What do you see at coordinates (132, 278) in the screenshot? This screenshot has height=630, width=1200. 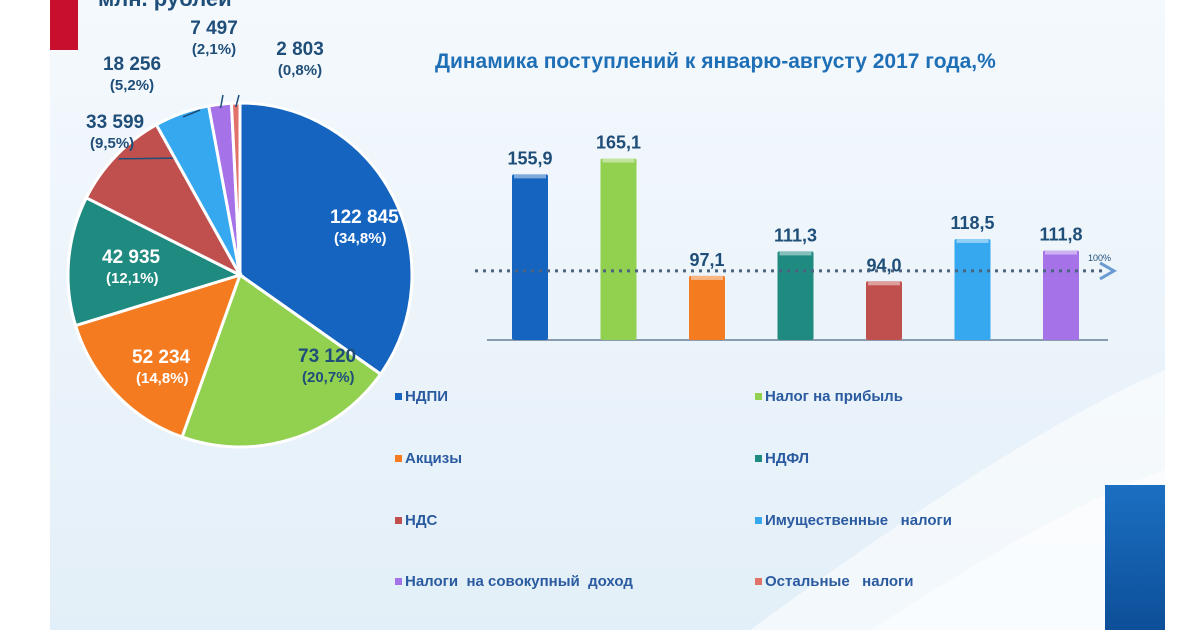 I see `pie-share-label: (12,1%)` at bounding box center [132, 278].